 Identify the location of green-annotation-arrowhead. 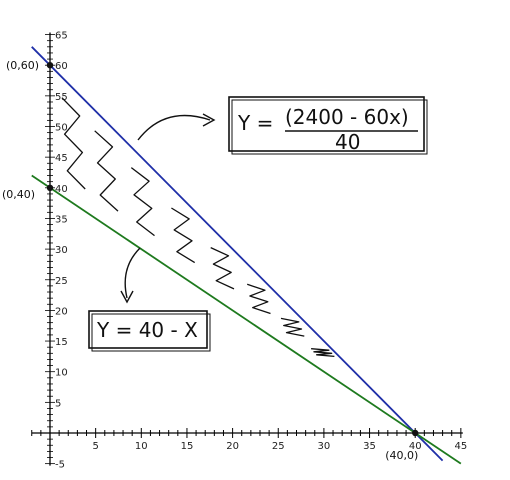
(127, 297).